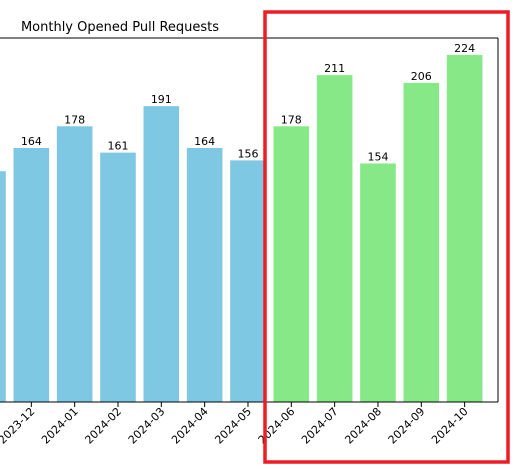  I want to click on x-tick-label-2023-12: 2023-12, so click(18, 426).